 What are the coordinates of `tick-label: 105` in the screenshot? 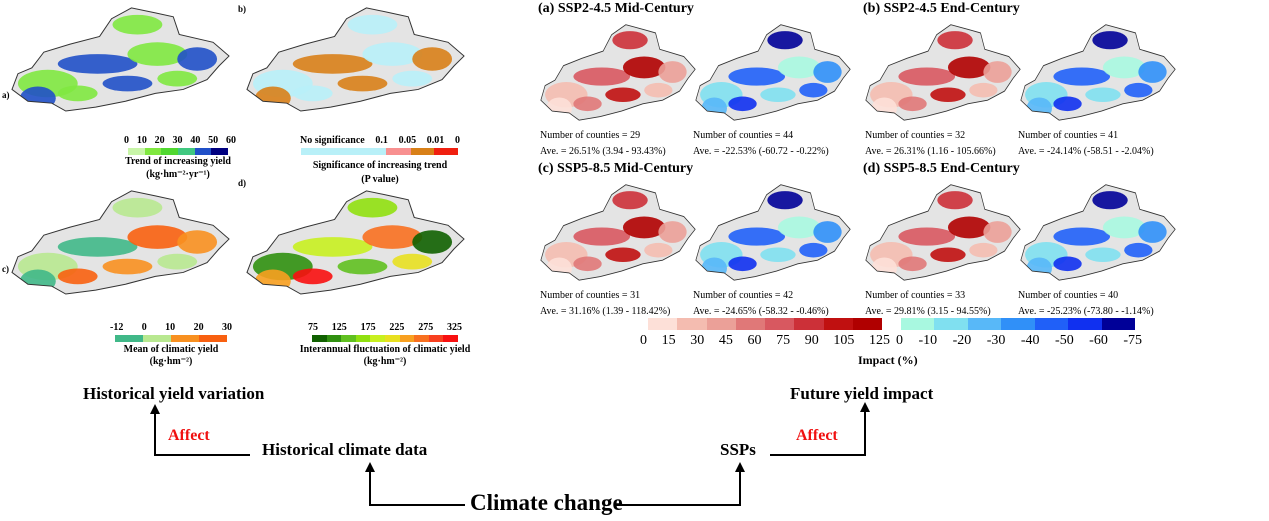 It's located at (844, 340).